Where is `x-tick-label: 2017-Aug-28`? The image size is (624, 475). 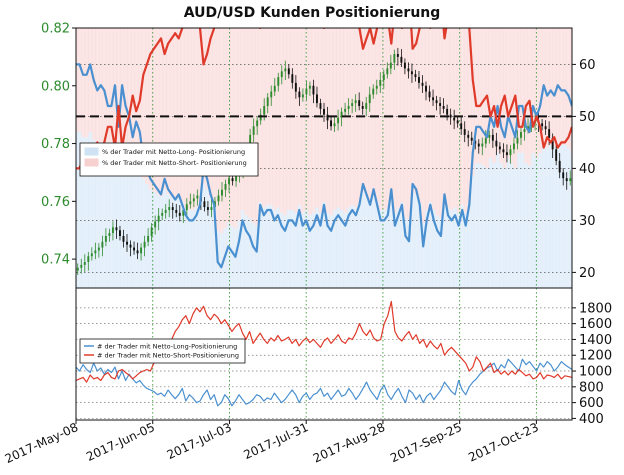 x-tick-label: 2017-Aug-28 is located at coordinates (349, 443).